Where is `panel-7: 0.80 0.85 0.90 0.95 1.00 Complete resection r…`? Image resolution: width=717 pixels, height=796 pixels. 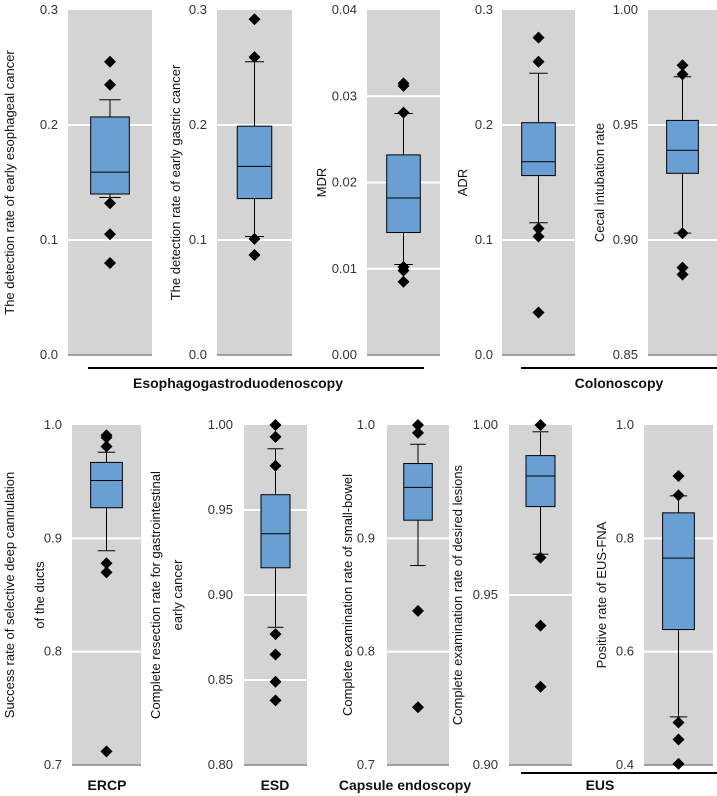
panel-7: 0.80 0.85 0.90 0.95 1.00 Complete resection r… is located at coordinates (227, 594).